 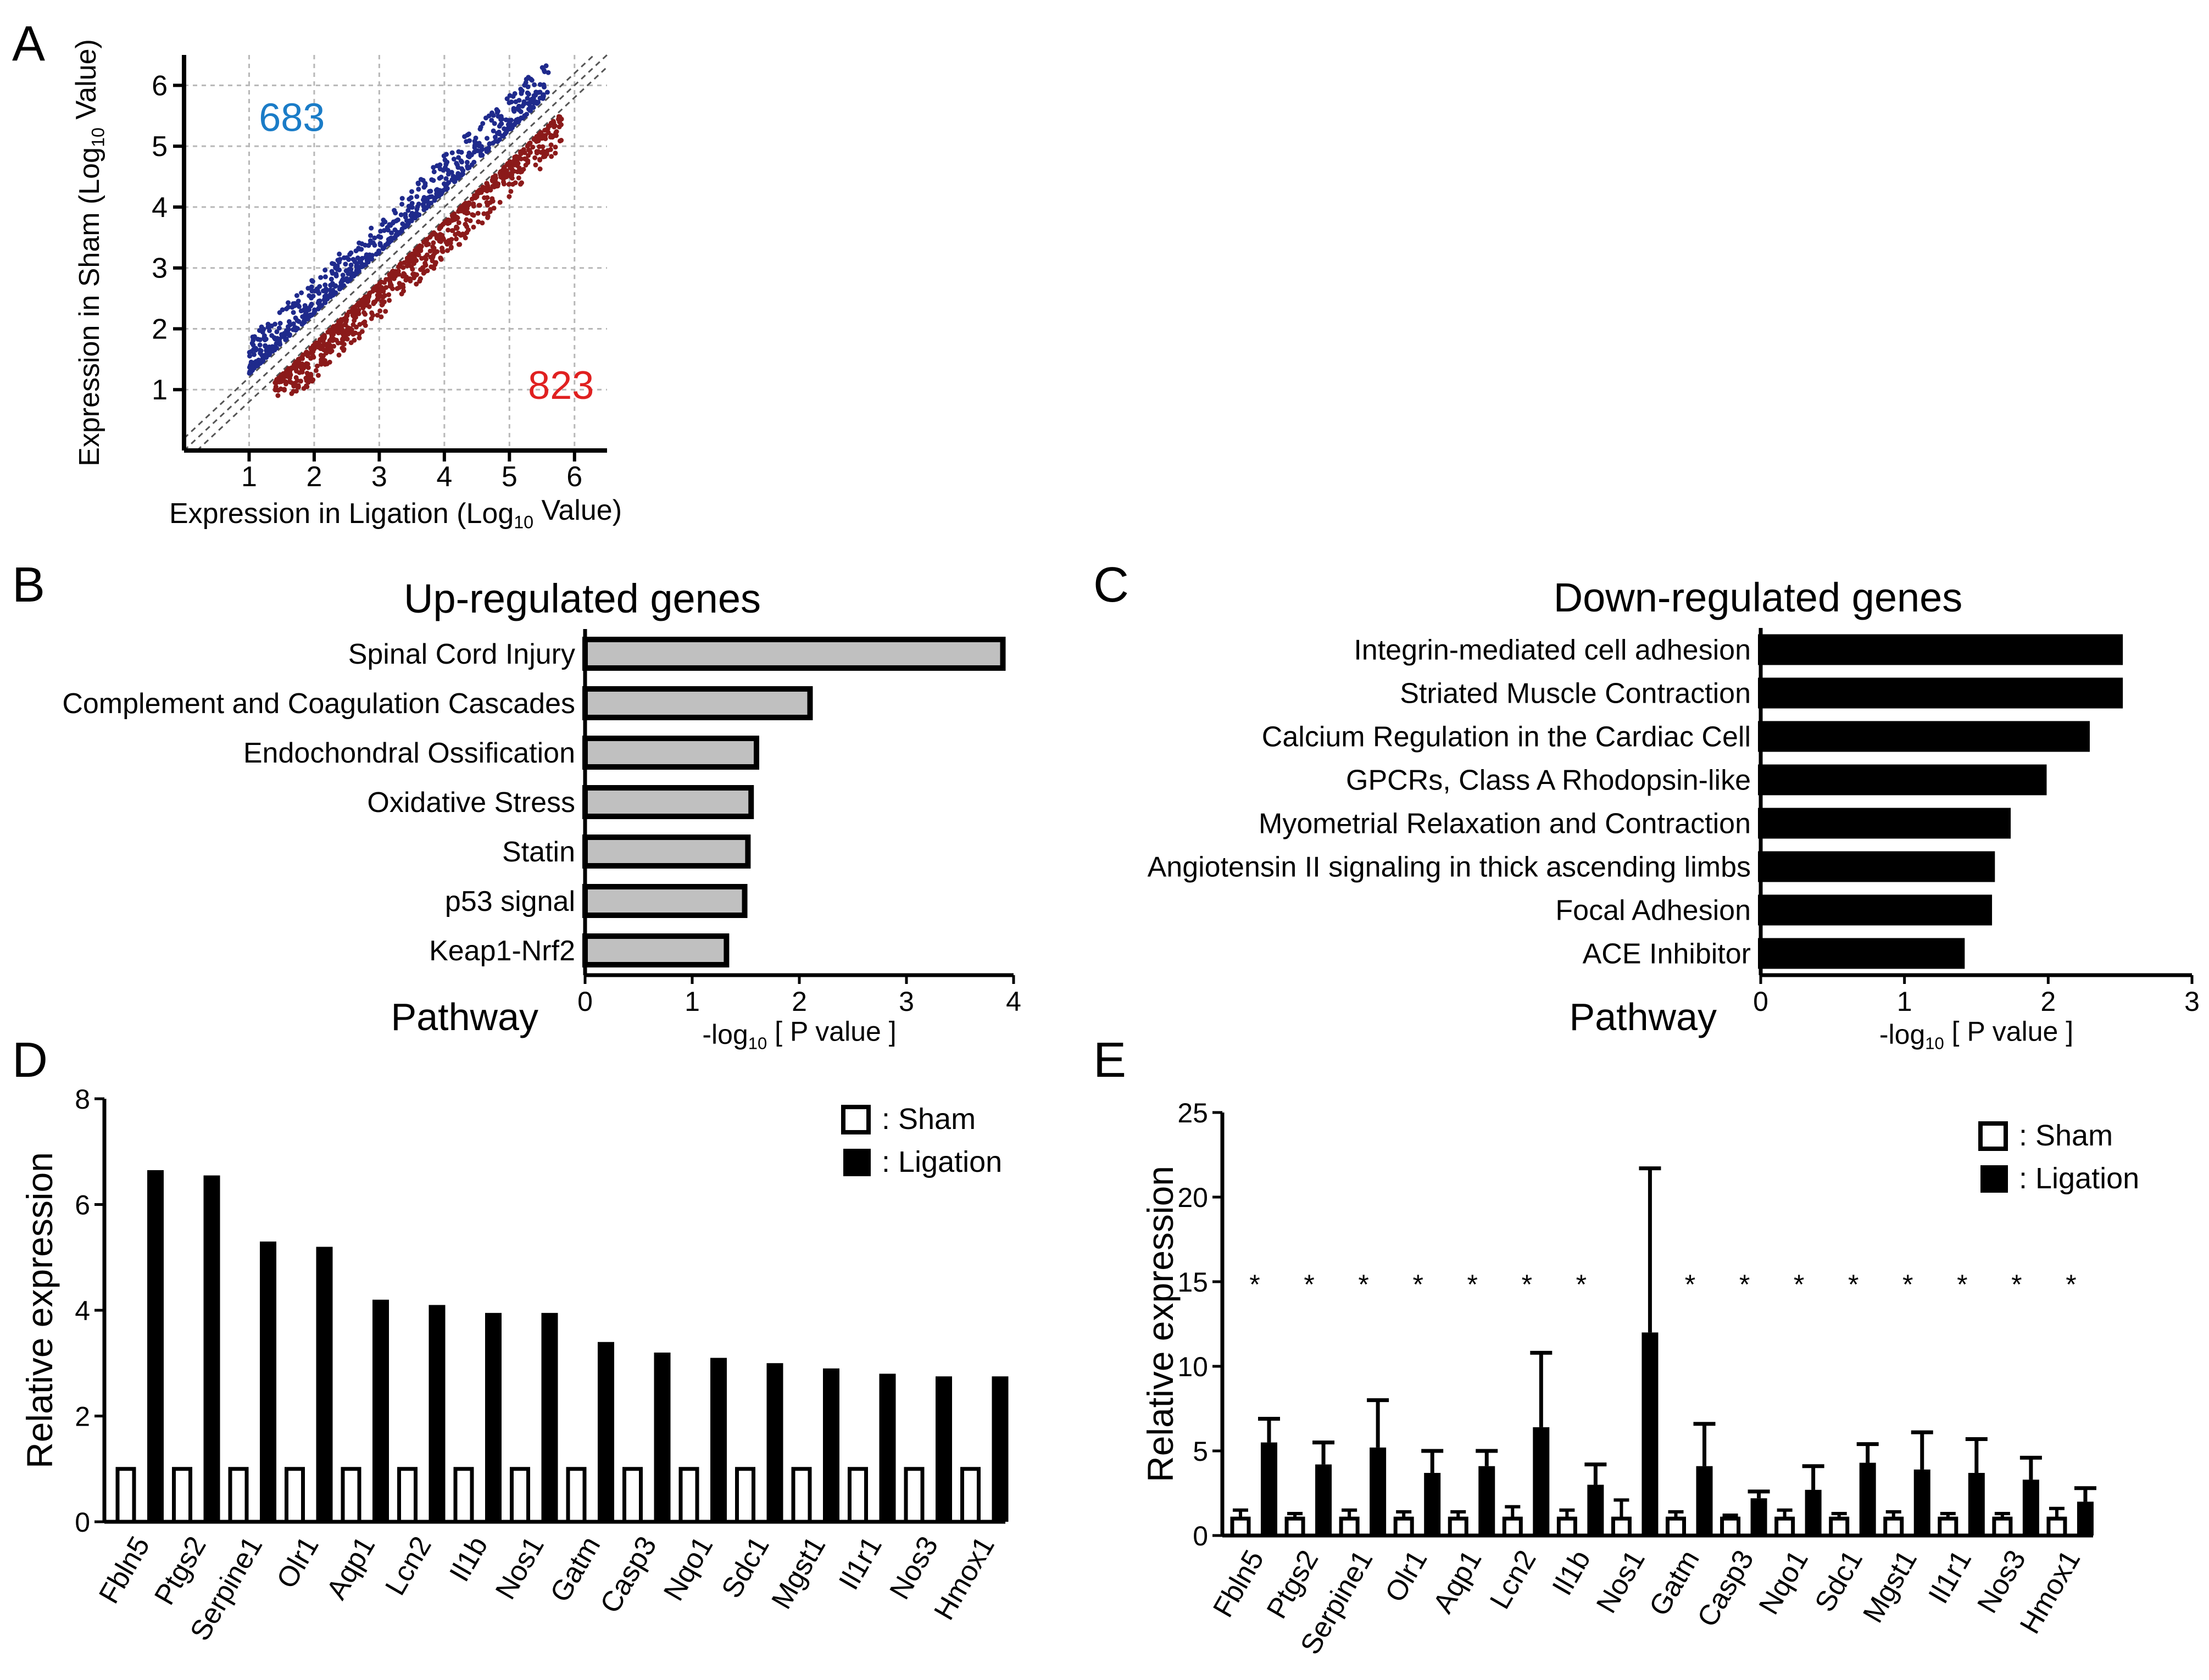 What do you see at coordinates (1111, 585) in the screenshot?
I see `panel-label-c: C` at bounding box center [1111, 585].